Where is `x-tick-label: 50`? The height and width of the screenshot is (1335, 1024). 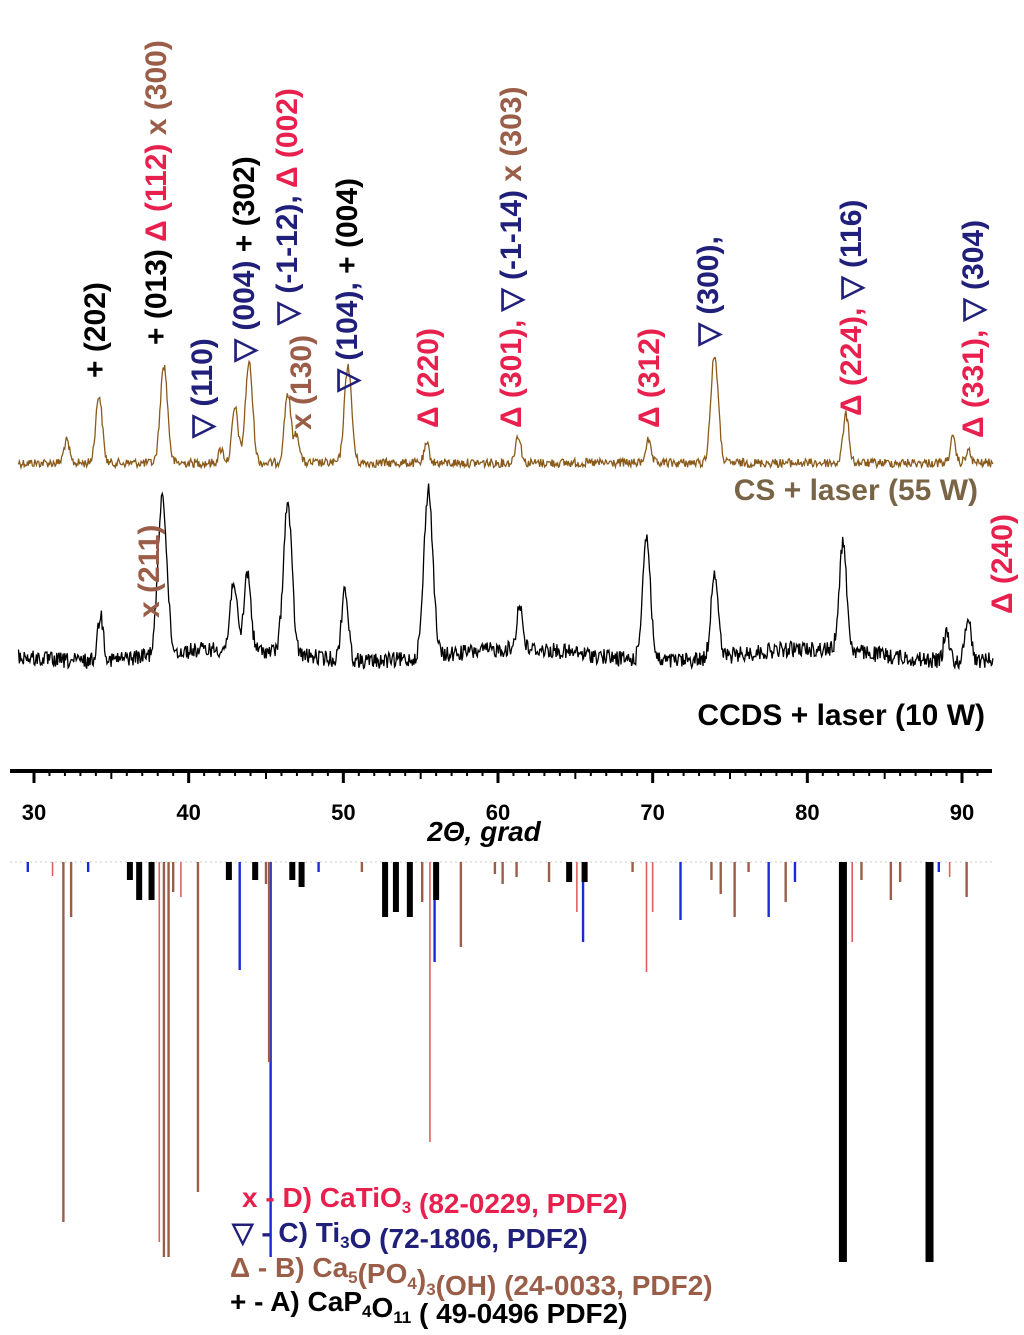 x-tick-label: 50 is located at coordinates (343, 812).